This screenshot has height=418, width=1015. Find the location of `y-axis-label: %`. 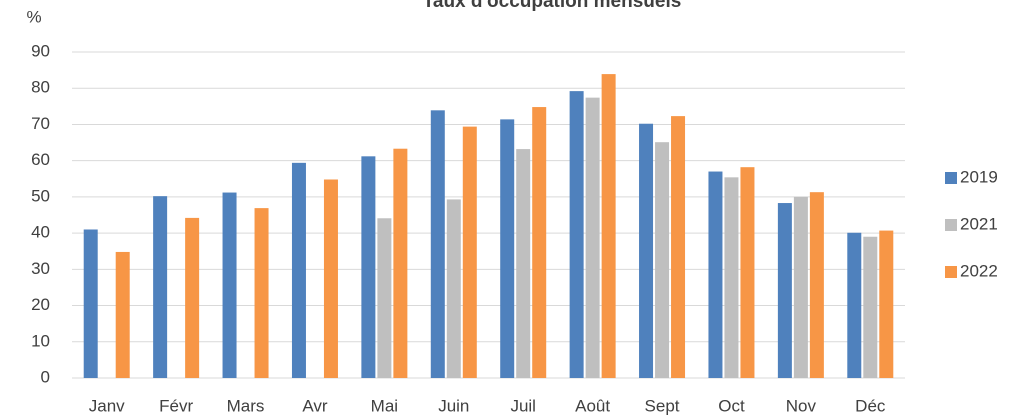

y-axis-label: % is located at coordinates (33, 16).